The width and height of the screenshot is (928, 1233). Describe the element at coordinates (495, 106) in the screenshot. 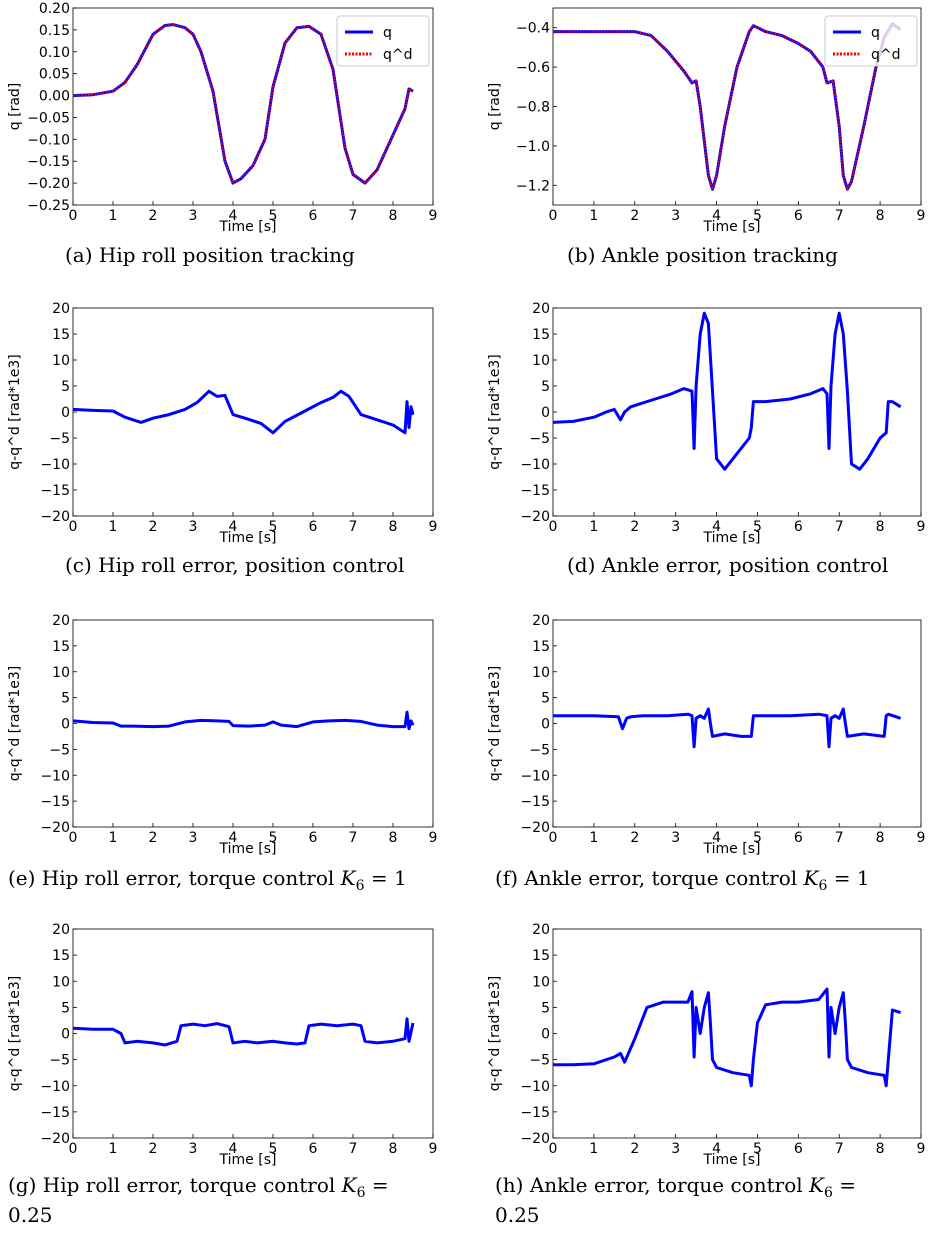

I see `y-axis-label: q [rad]` at that location.